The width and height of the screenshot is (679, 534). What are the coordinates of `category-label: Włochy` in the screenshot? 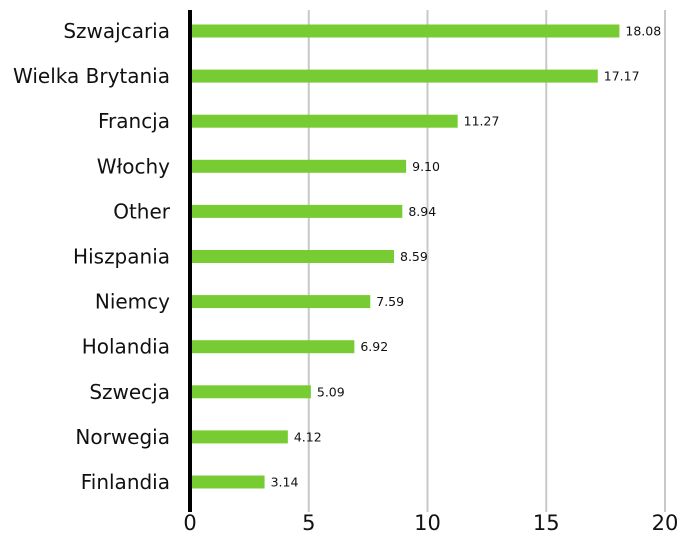 It's located at (133, 166).